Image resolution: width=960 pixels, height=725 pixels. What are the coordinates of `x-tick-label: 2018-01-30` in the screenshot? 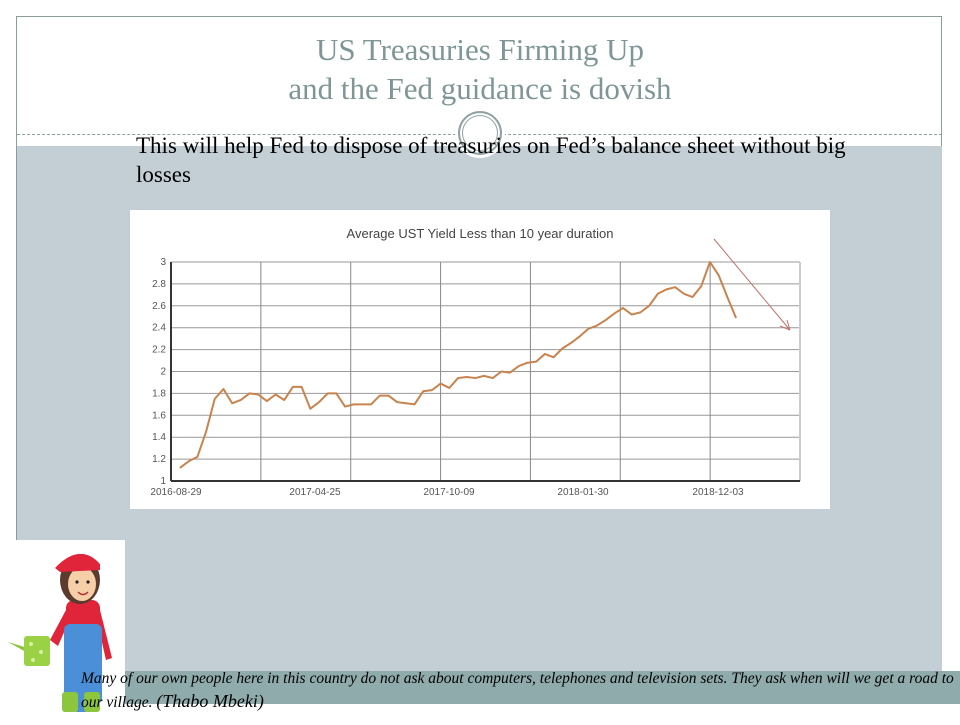 It's located at (583, 492).